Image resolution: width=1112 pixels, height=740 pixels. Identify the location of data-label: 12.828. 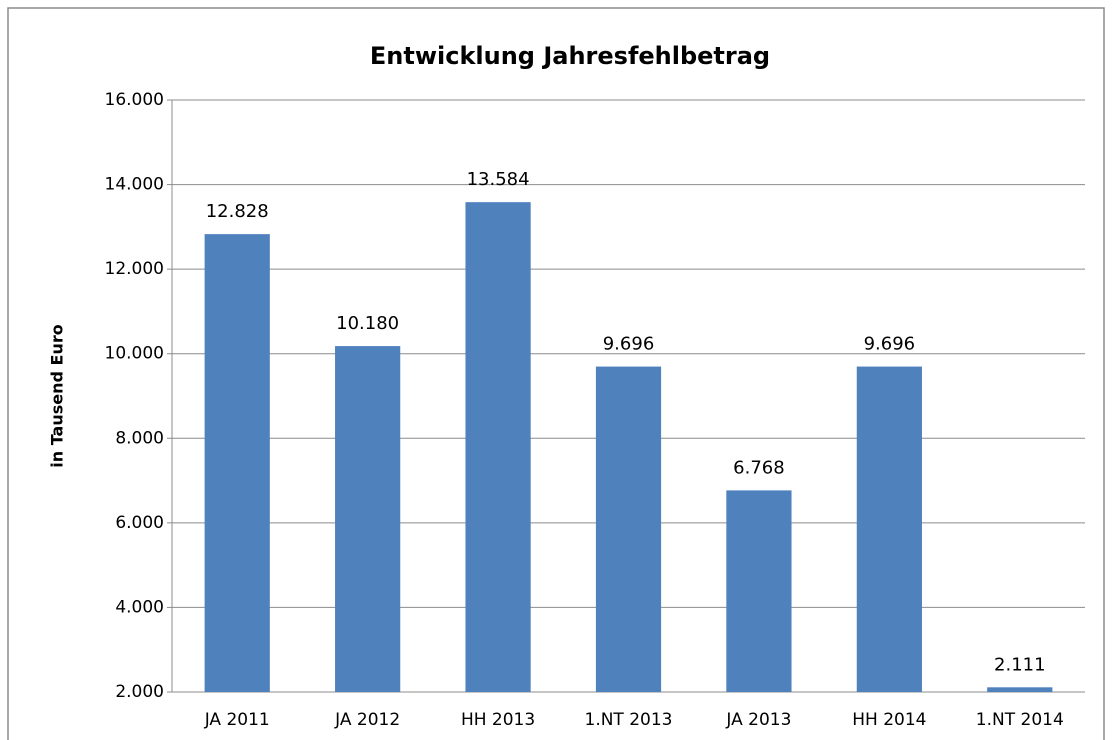
(237, 211).